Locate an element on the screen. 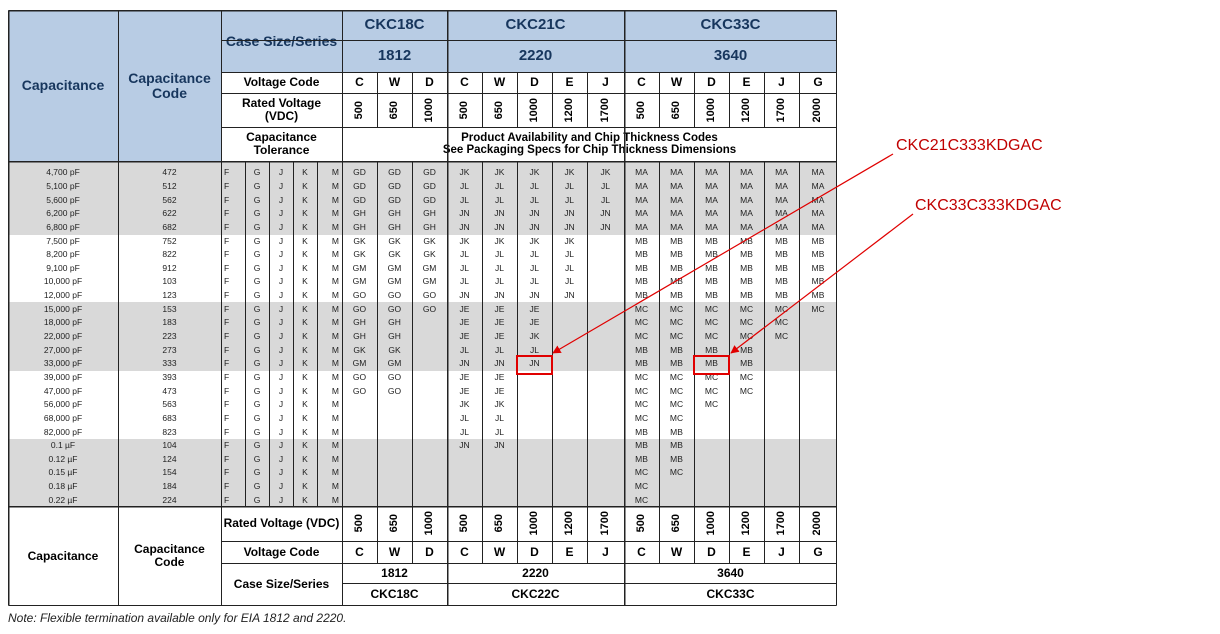 The image size is (1220, 634). capacitance-code-value: 912 is located at coordinates (169, 267).